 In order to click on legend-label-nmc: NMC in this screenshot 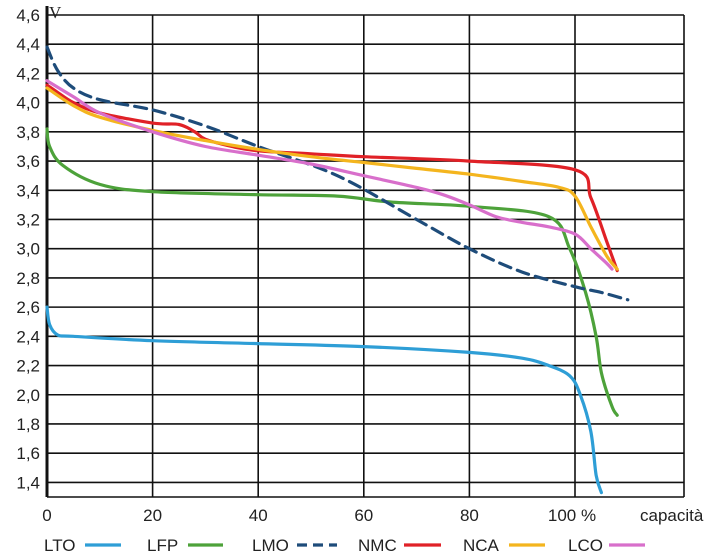, I will do `click(377, 545)`.